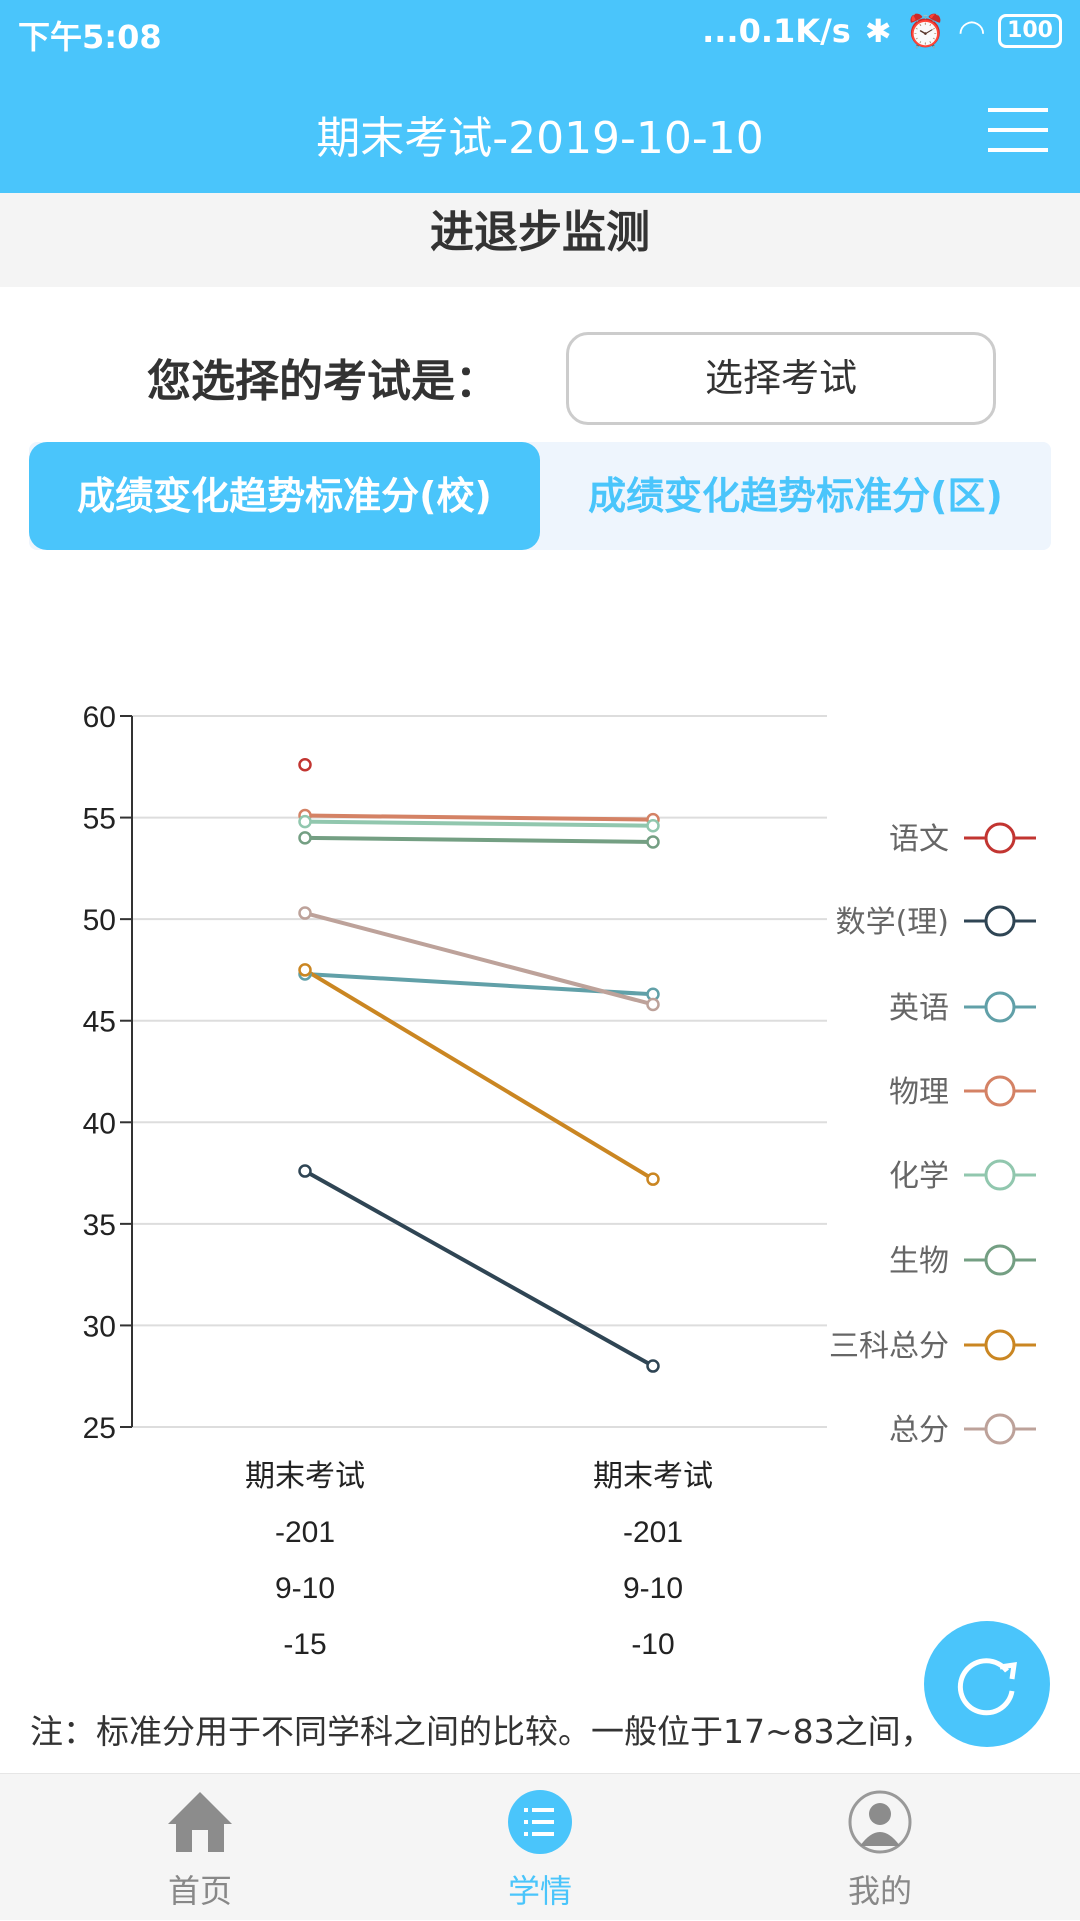  What do you see at coordinates (919, 1430) in the screenshot?
I see `legend-label: 总分` at bounding box center [919, 1430].